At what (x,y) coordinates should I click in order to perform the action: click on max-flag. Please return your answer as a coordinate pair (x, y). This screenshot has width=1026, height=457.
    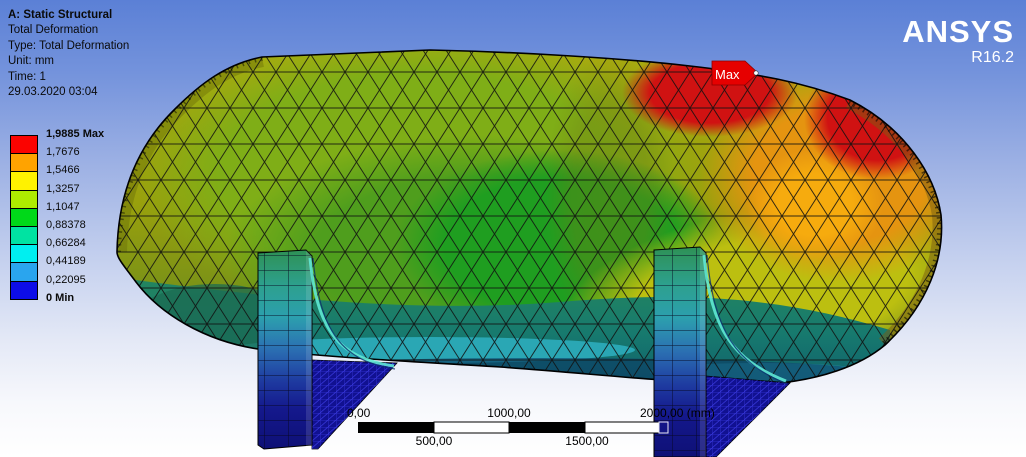
    Looking at the image, I should click on (735, 73).